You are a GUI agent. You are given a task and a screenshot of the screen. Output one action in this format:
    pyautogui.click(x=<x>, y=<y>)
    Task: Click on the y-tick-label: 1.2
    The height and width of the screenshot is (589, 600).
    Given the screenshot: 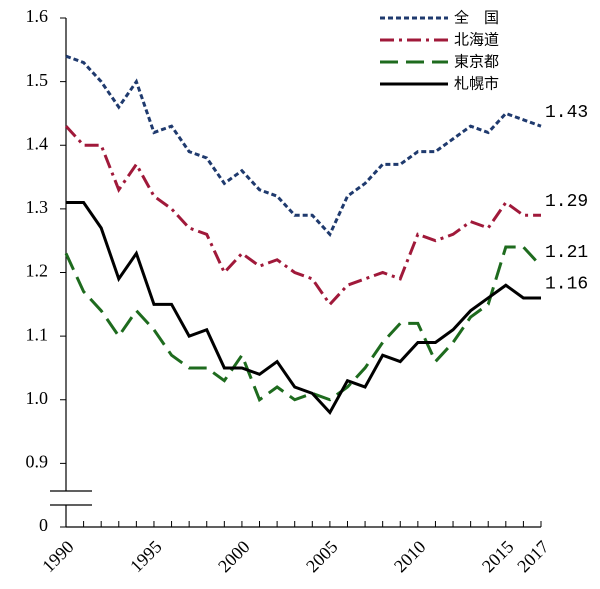 What is the action you would take?
    pyautogui.click(x=37, y=271)
    